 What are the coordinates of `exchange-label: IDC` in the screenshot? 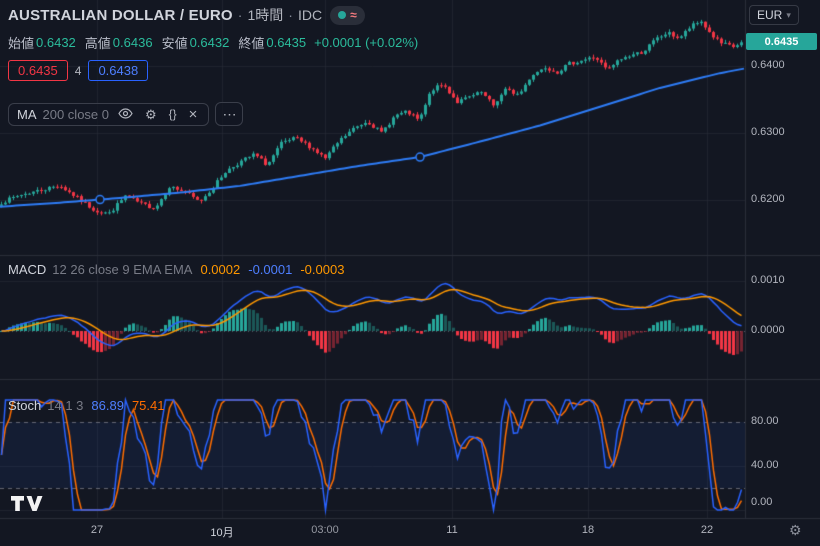 It's located at (310, 15).